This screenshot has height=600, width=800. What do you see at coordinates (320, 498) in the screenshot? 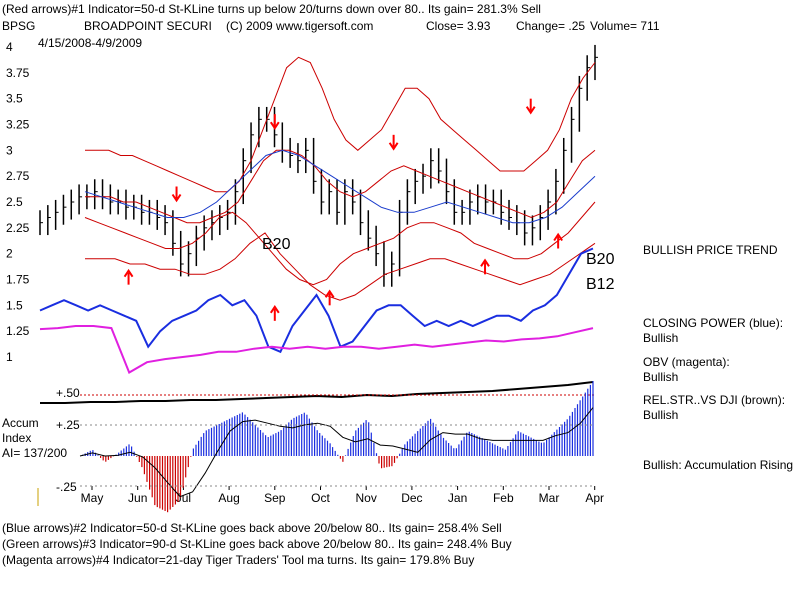
I see `x-tick-label: Oct` at bounding box center [320, 498].